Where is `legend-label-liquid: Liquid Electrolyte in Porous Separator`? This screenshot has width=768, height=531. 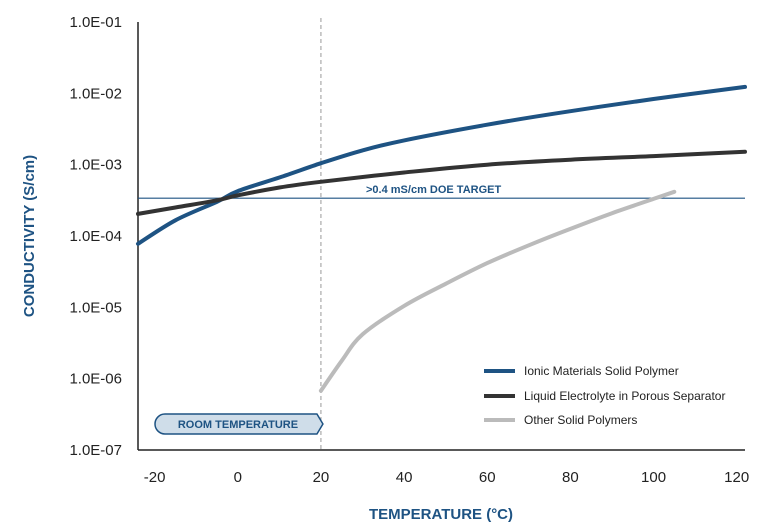
legend-label-liquid: Liquid Electrolyte in Porous Separator is located at coordinates (624, 396).